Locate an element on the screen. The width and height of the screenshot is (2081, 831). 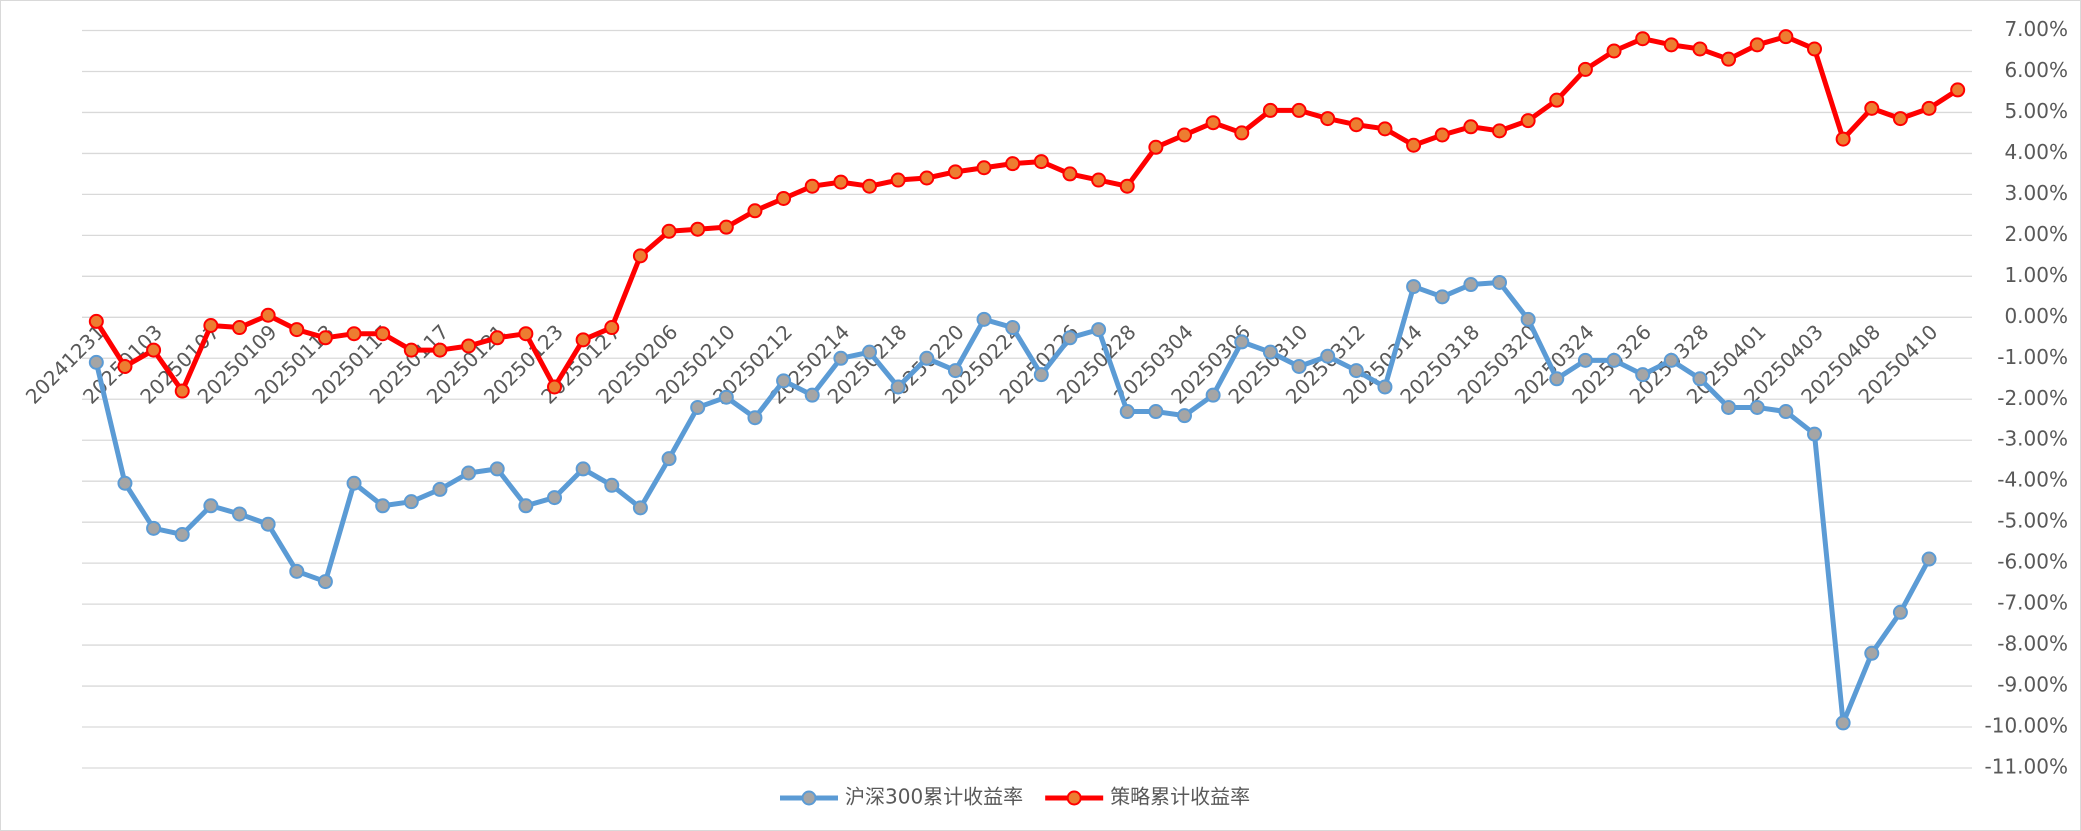
y-tick-label: -5.00% is located at coordinates (2032, 521).